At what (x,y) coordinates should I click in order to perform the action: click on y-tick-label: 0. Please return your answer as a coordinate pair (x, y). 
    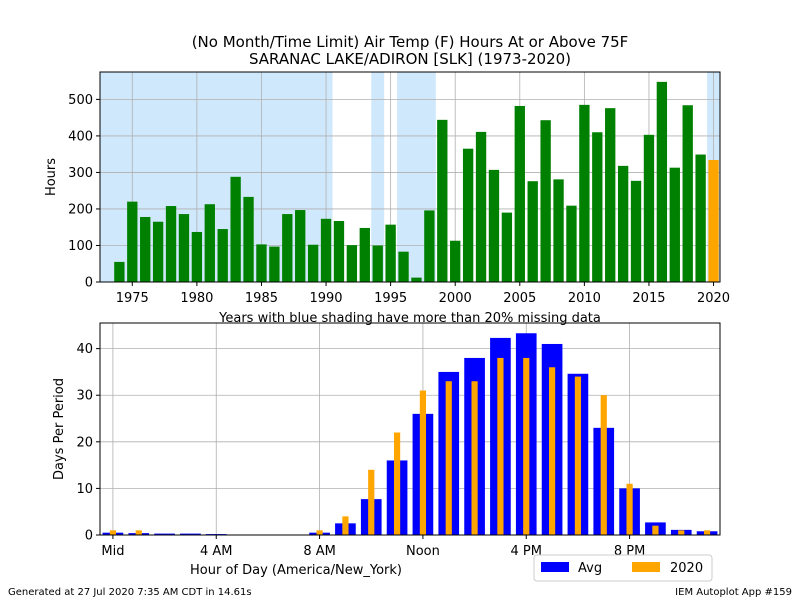
    Looking at the image, I should click on (89, 283).